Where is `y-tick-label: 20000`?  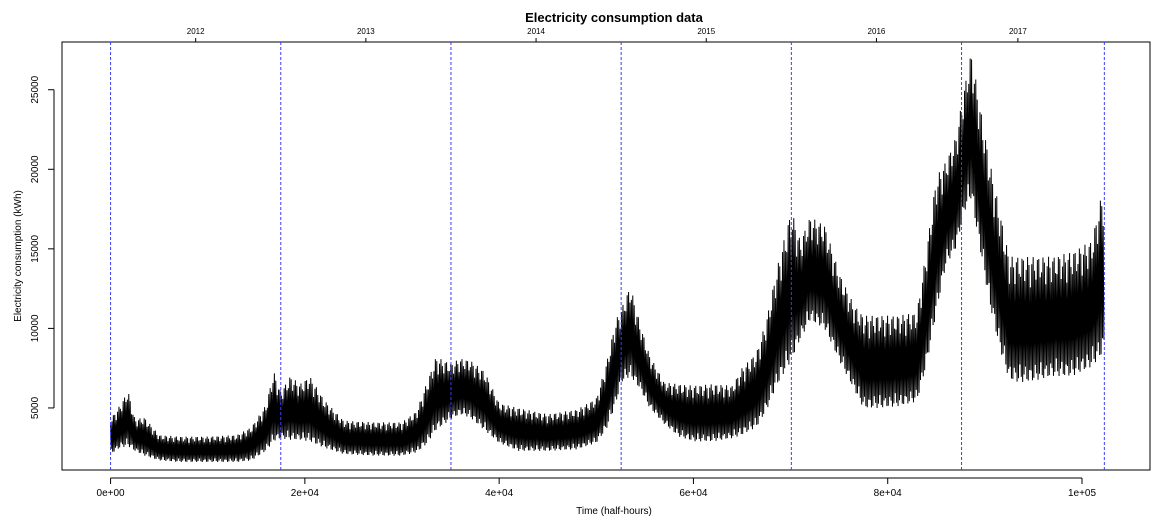 y-tick-label: 20000 is located at coordinates (35, 169).